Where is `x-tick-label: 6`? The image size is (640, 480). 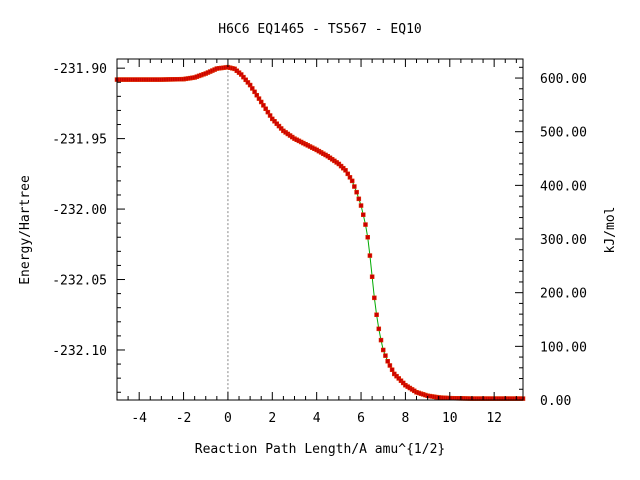 x-tick-label: 6 is located at coordinates (361, 418).